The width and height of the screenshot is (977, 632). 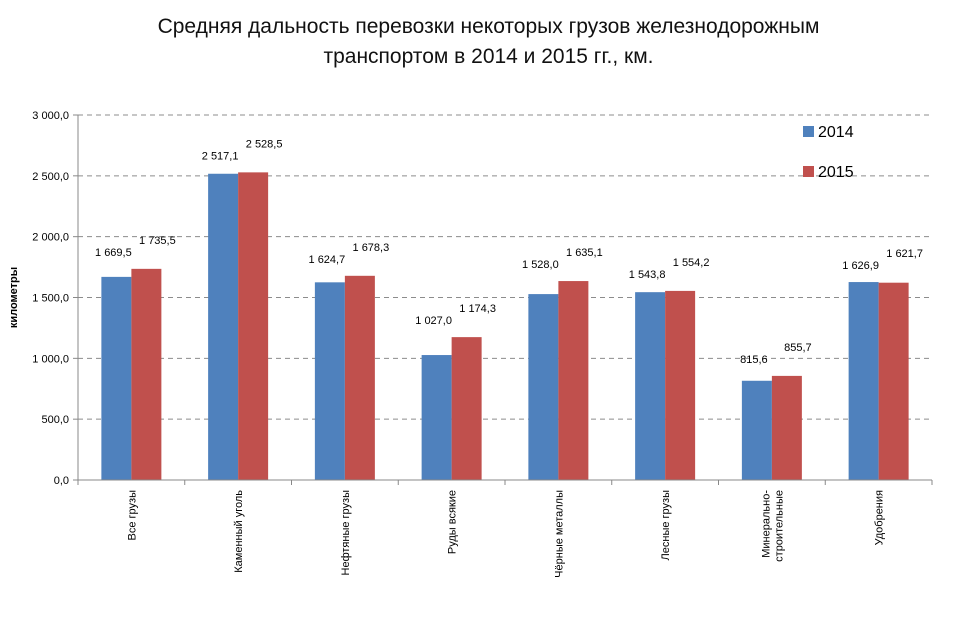 I want to click on legend-swatch-2015, so click(x=808, y=171).